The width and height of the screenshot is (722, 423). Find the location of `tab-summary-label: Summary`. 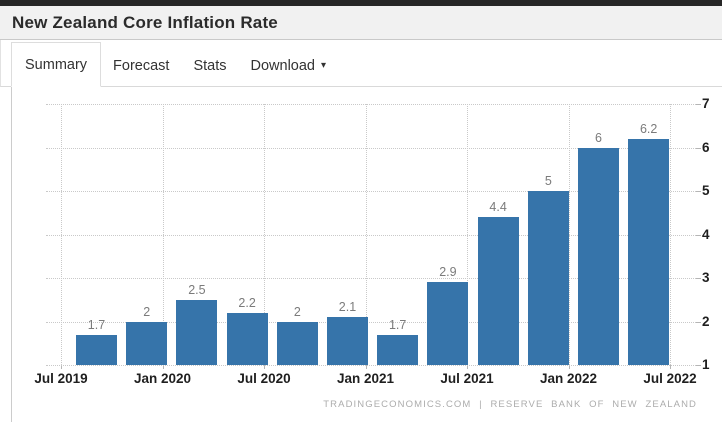

tab-summary-label: Summary is located at coordinates (56, 64).